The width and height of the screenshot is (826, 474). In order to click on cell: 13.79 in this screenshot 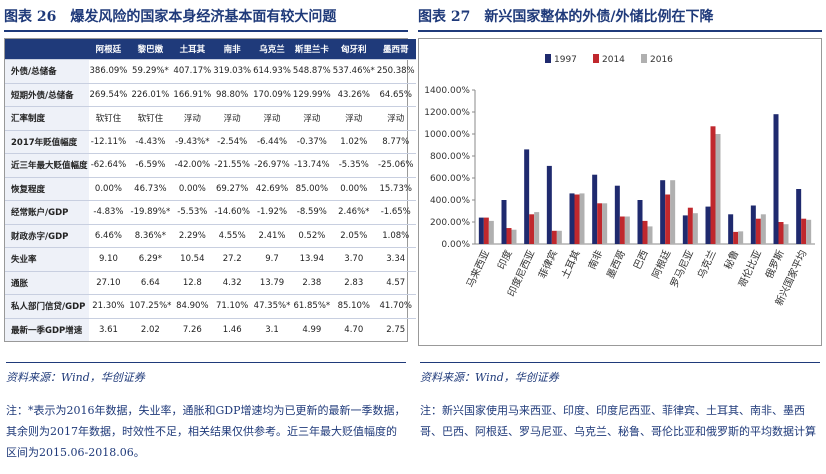, I will do `click(272, 282)`.